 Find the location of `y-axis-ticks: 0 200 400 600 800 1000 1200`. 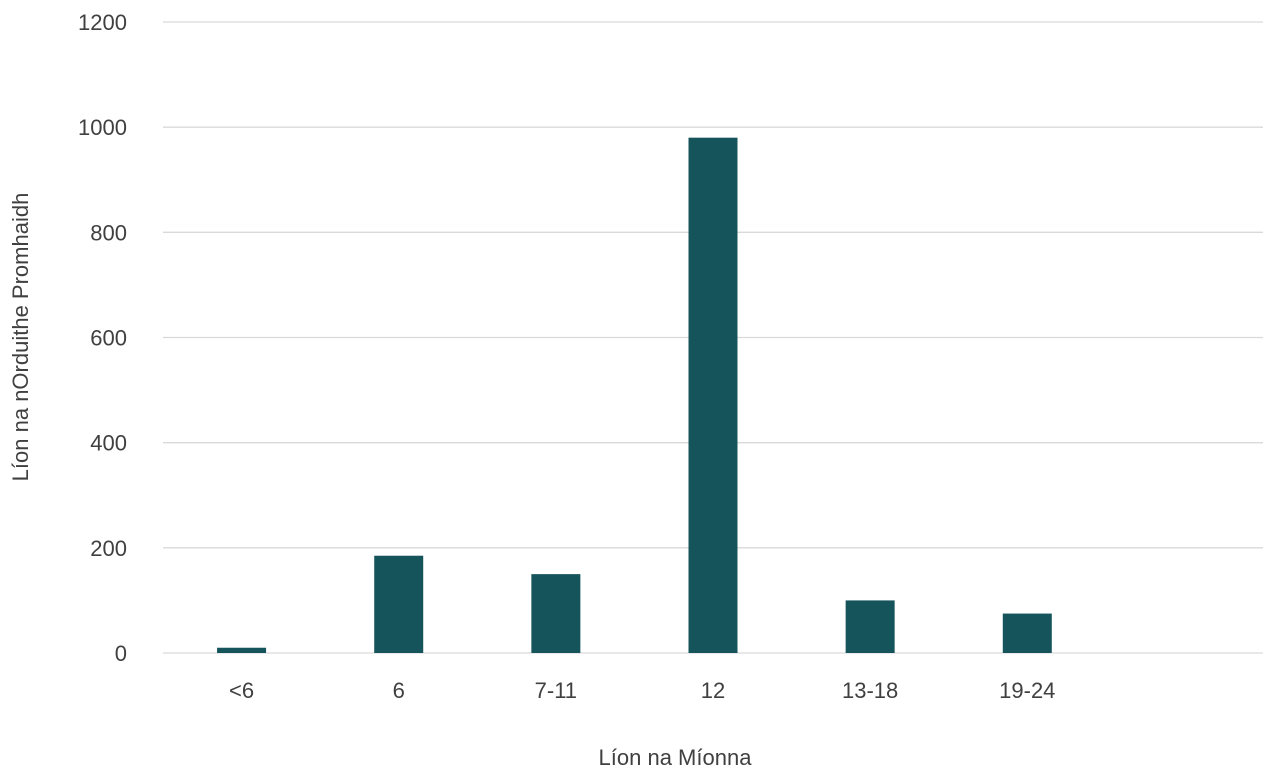

y-axis-ticks: 0 200 400 600 800 1000 1200 is located at coordinates (102, 338).